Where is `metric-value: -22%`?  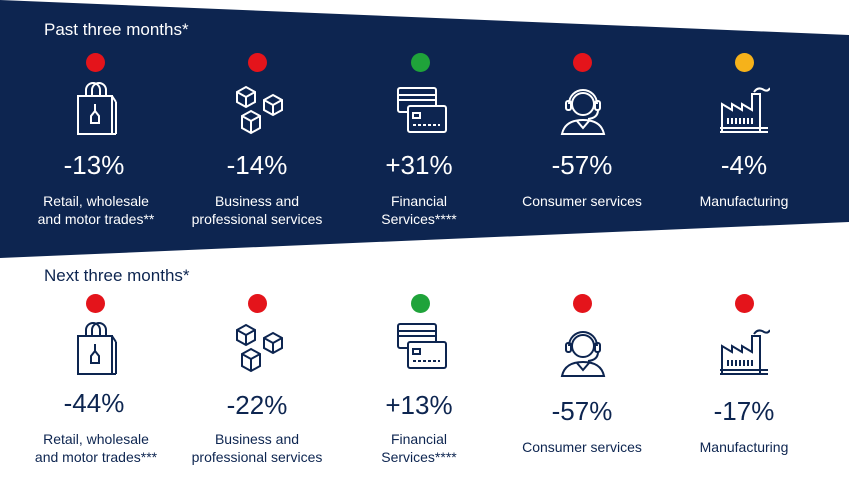 metric-value: -22% is located at coordinates (257, 405).